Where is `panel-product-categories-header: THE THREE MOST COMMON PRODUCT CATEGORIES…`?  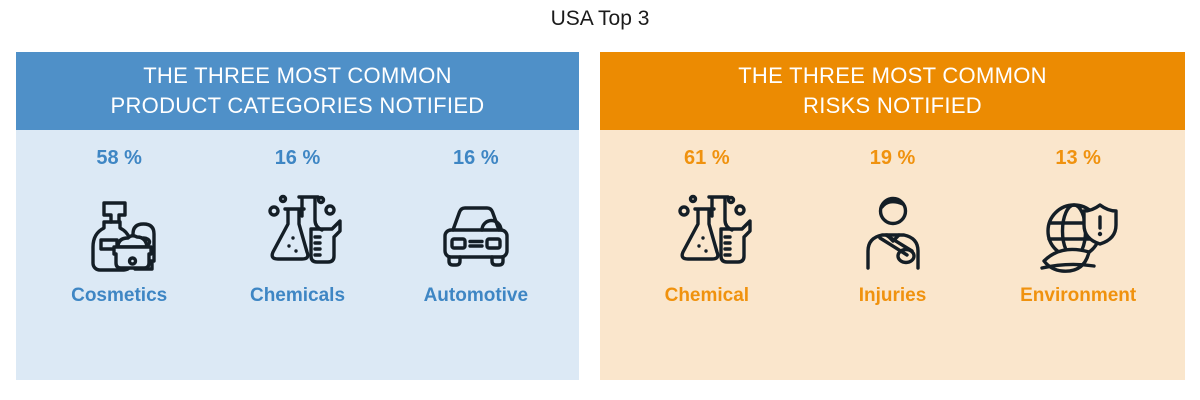 panel-product-categories-header: THE THREE MOST COMMON PRODUCT CATEGORIES… is located at coordinates (297, 91).